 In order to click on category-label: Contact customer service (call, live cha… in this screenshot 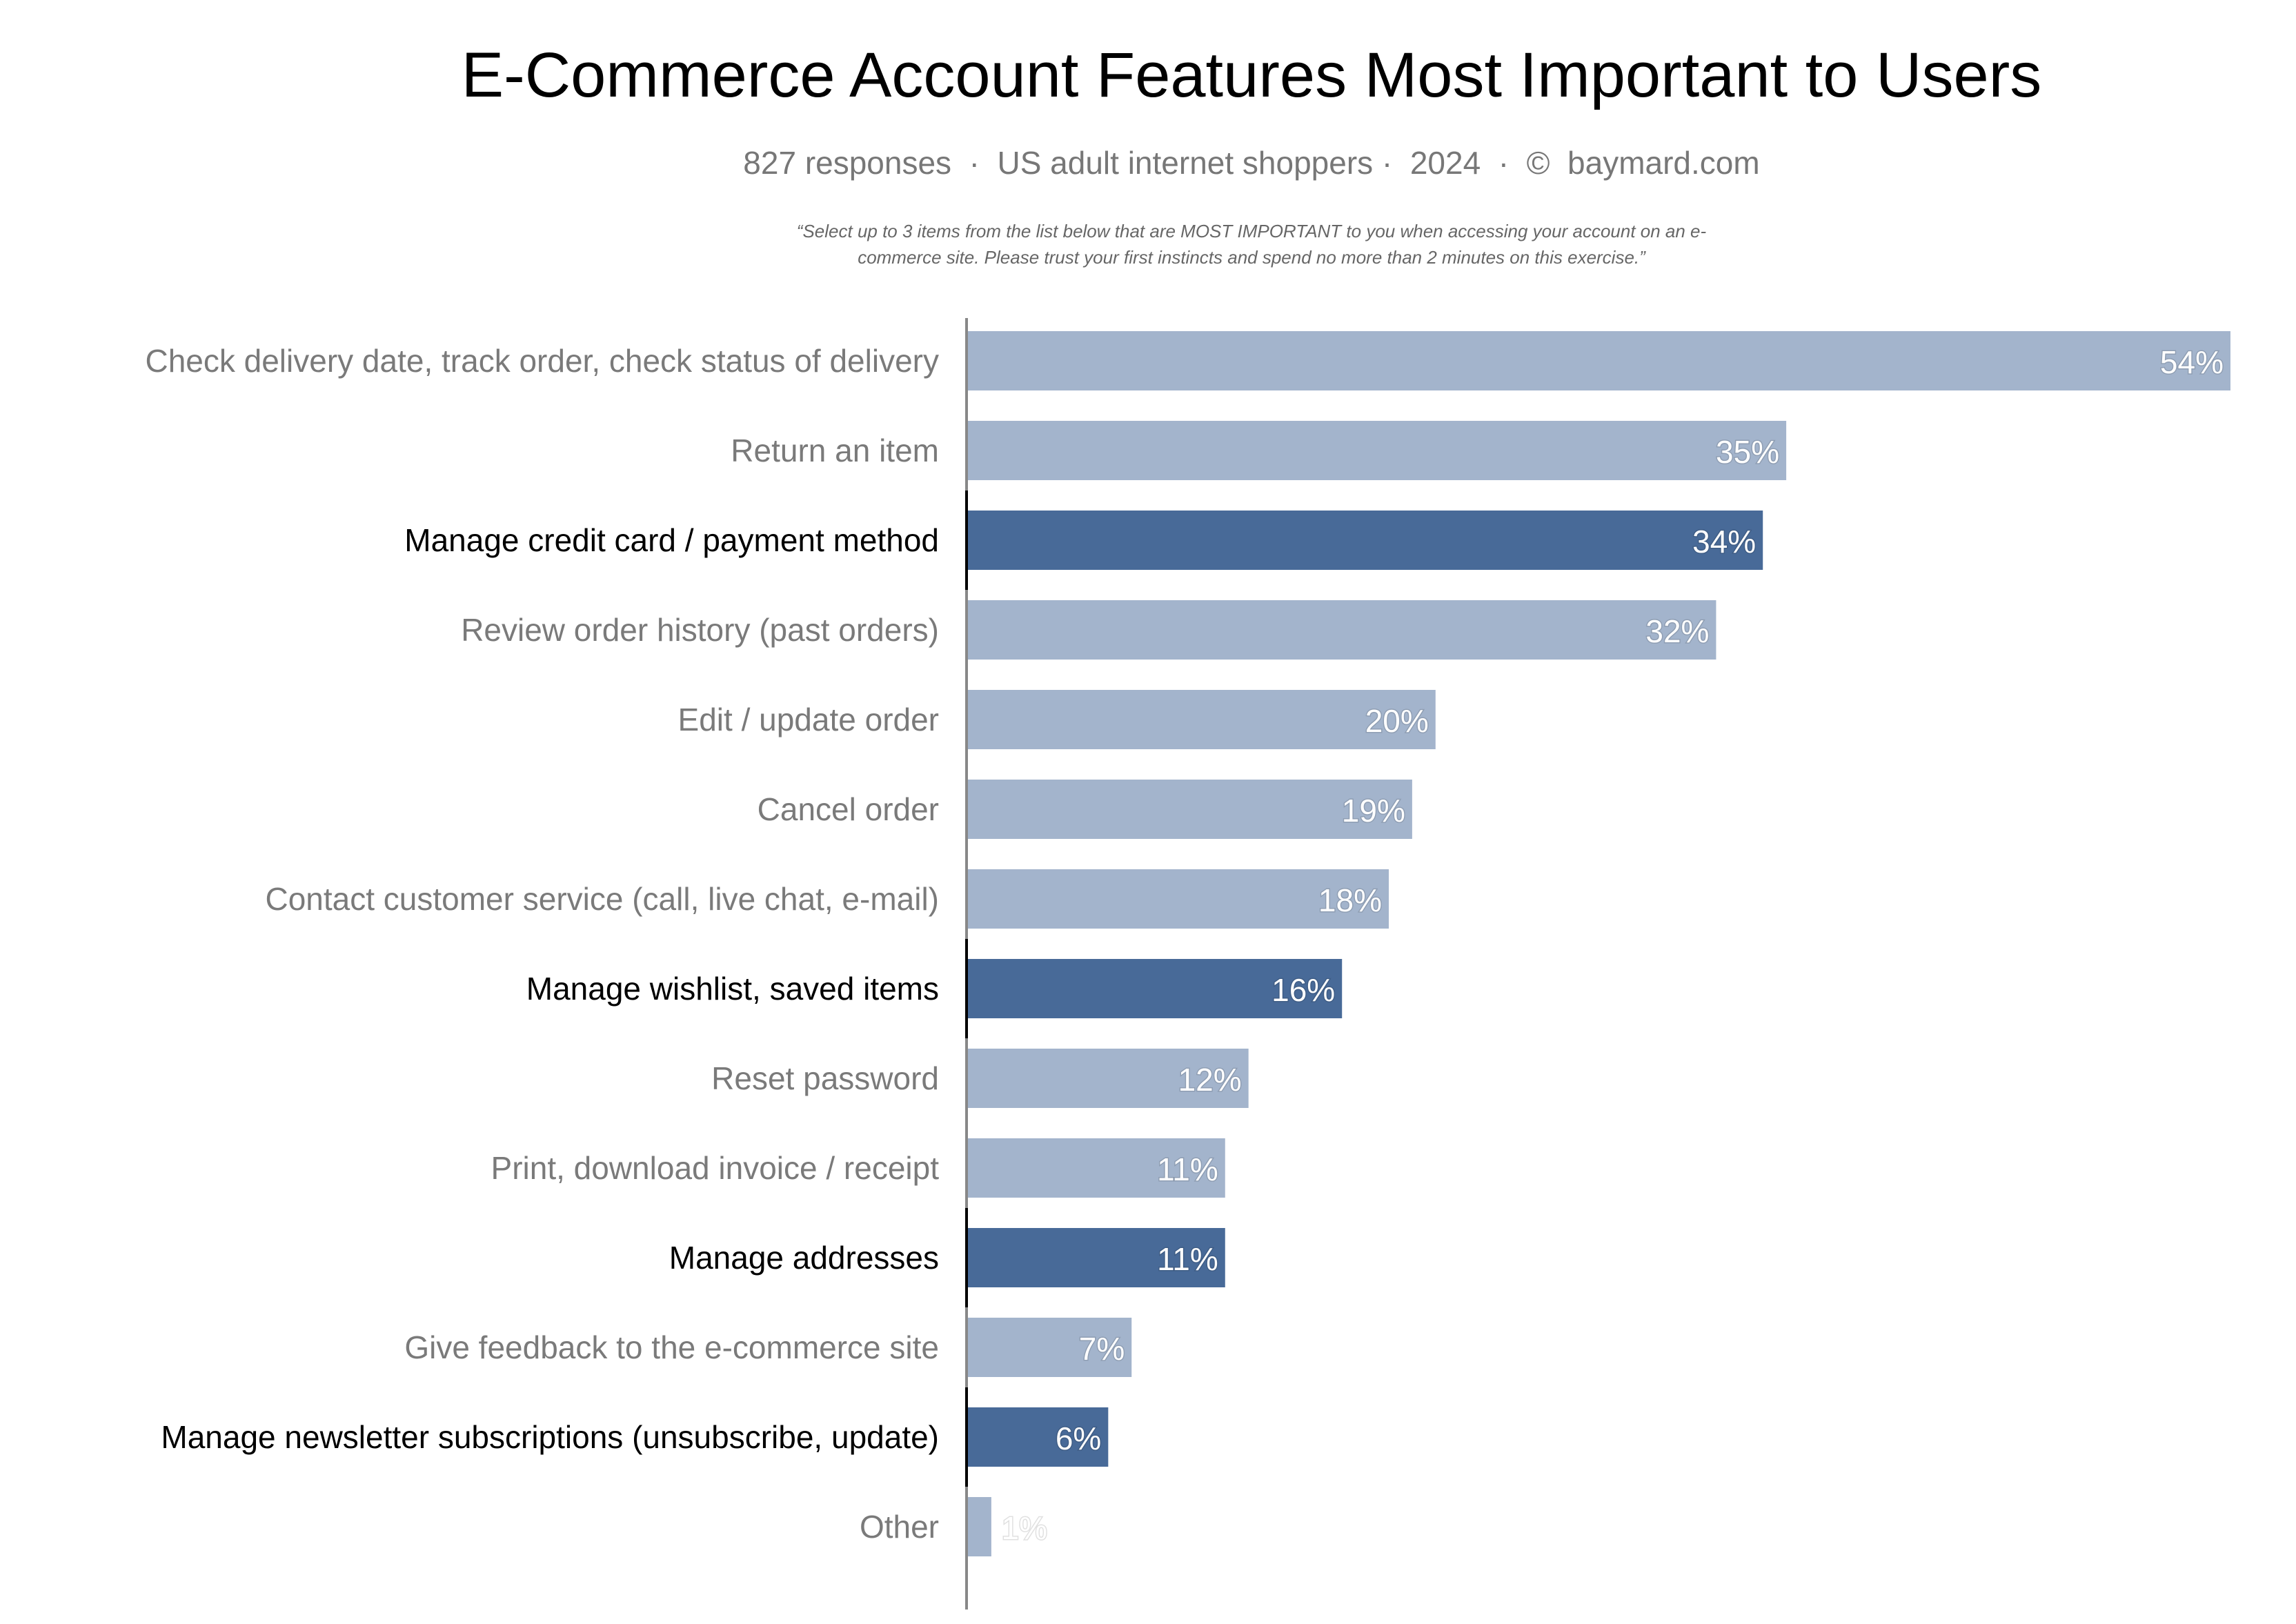, I will do `click(602, 899)`.